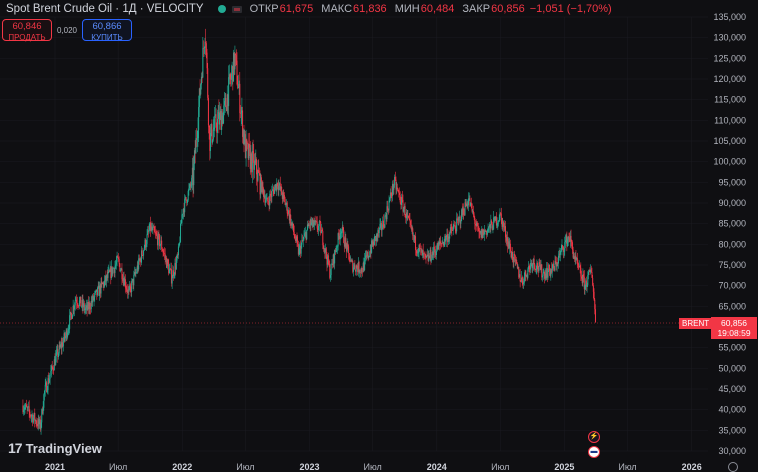 Image resolution: width=758 pixels, height=472 pixels. What do you see at coordinates (105, 9) in the screenshot?
I see `symbol-title: Spot Brent Crude Oil · 1Д · VELOCITY` at bounding box center [105, 9].